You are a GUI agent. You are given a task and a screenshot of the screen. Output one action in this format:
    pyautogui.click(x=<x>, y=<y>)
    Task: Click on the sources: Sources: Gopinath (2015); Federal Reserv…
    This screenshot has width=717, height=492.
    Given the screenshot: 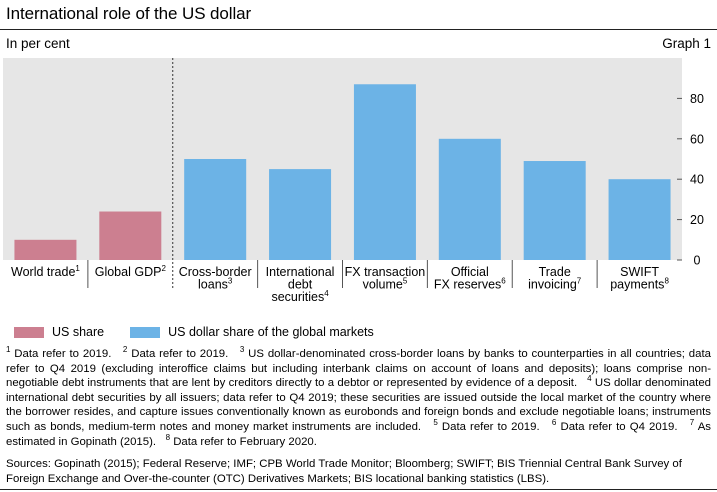 What is the action you would take?
    pyautogui.click(x=344, y=471)
    